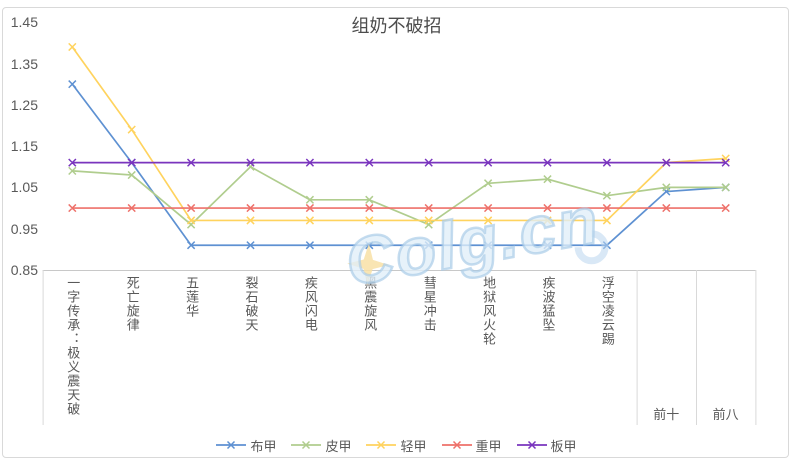 Image resolution: width=793 pixels, height=465 pixels. I want to click on y-axis-tick-label: 0.85, so click(24, 270).